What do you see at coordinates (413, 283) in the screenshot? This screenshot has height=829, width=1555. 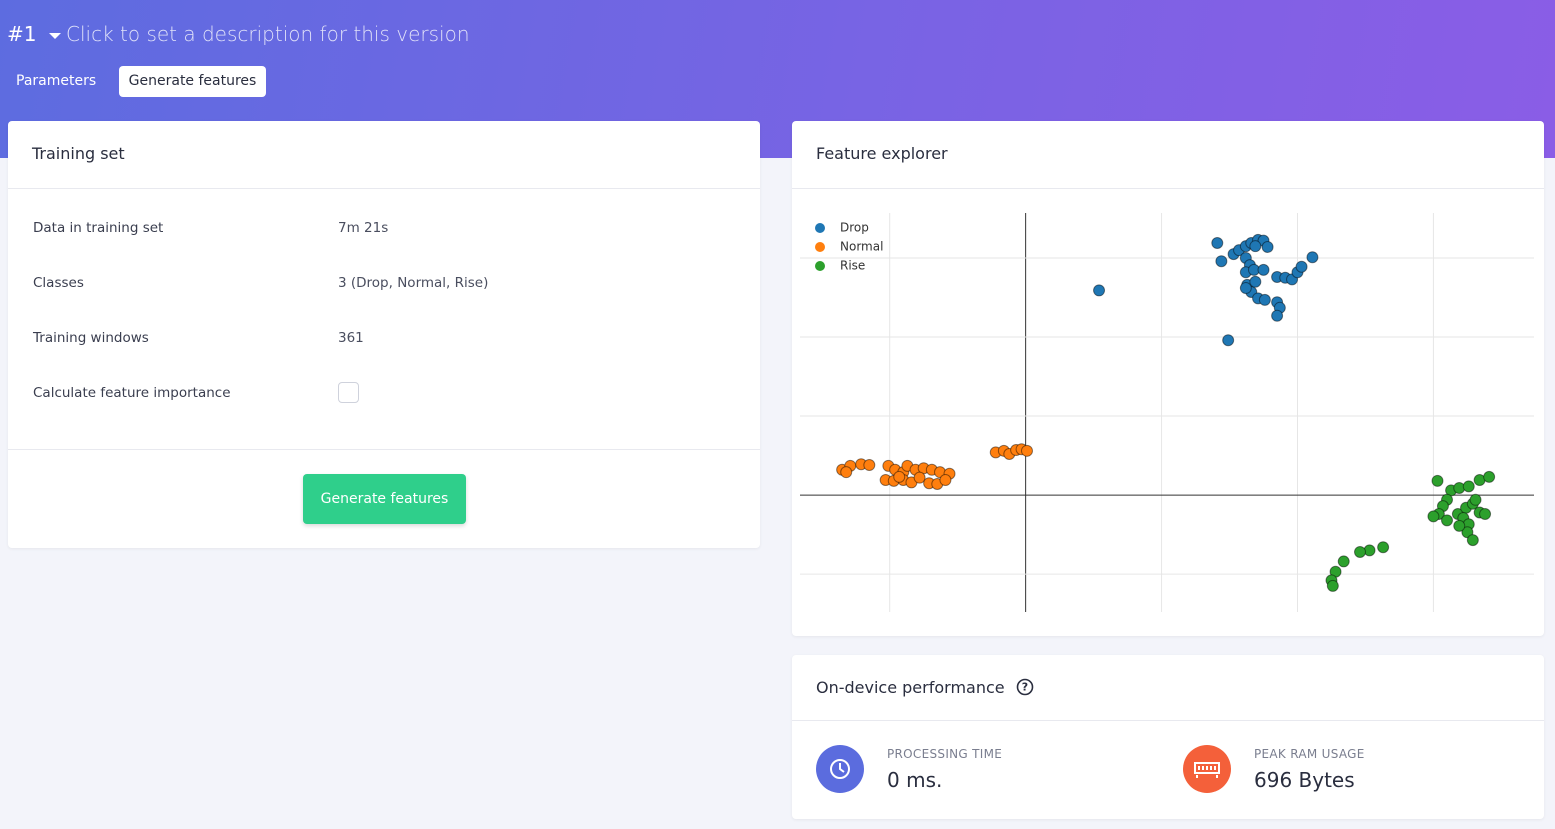 I see `row-value: 3 (Drop, Normal, Rise)` at bounding box center [413, 283].